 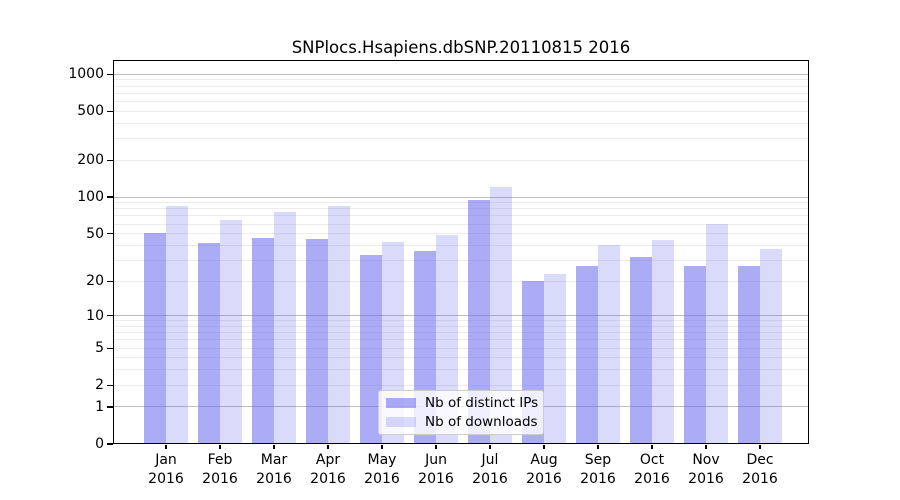 I want to click on bar-distinct-ips-sep, so click(x=587, y=354).